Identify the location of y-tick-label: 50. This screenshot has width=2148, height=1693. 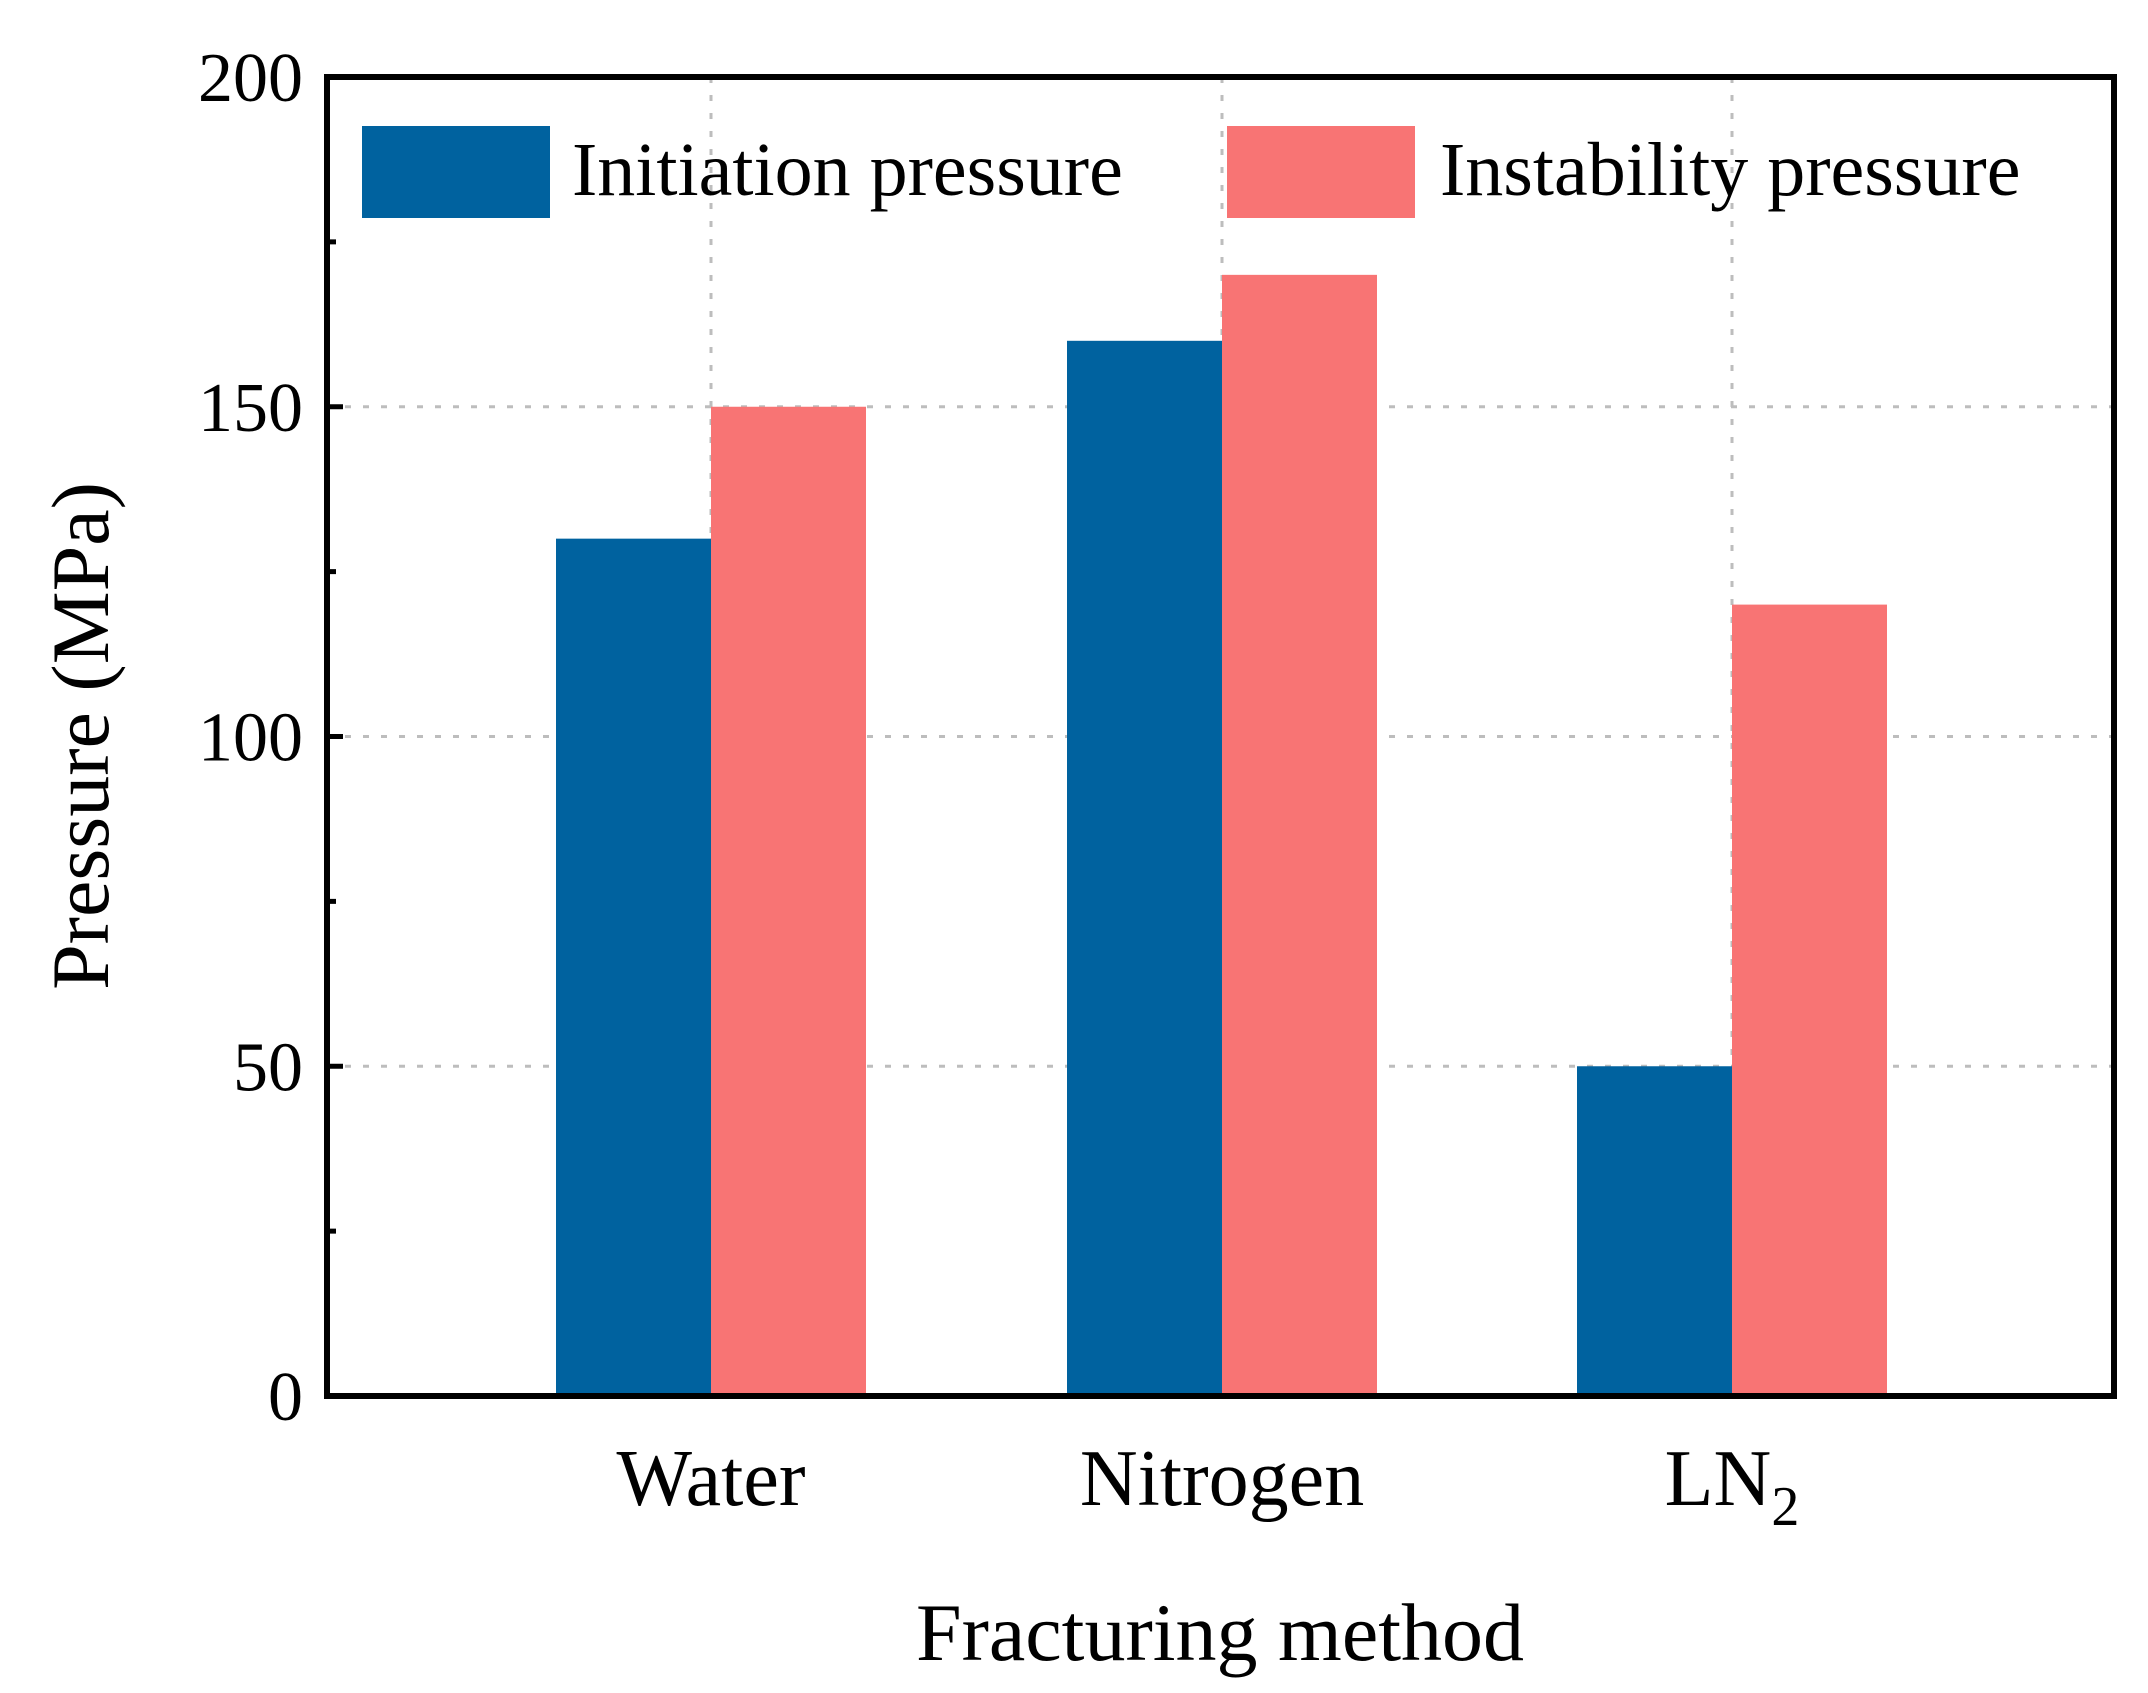
(268, 1067).